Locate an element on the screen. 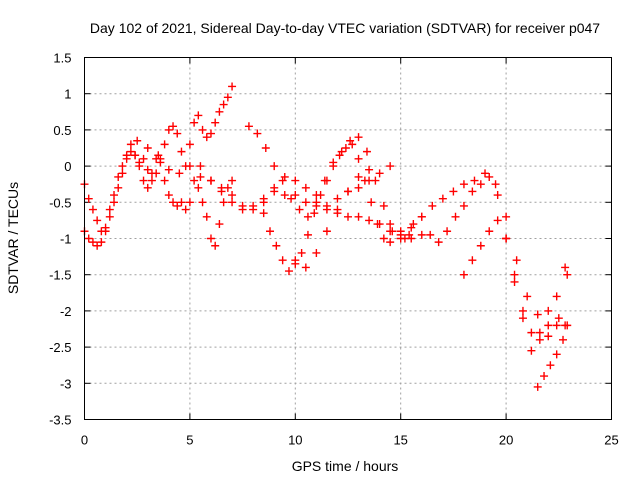 This screenshot has height=480, width=640. x-tick-label: 5 is located at coordinates (189, 440).